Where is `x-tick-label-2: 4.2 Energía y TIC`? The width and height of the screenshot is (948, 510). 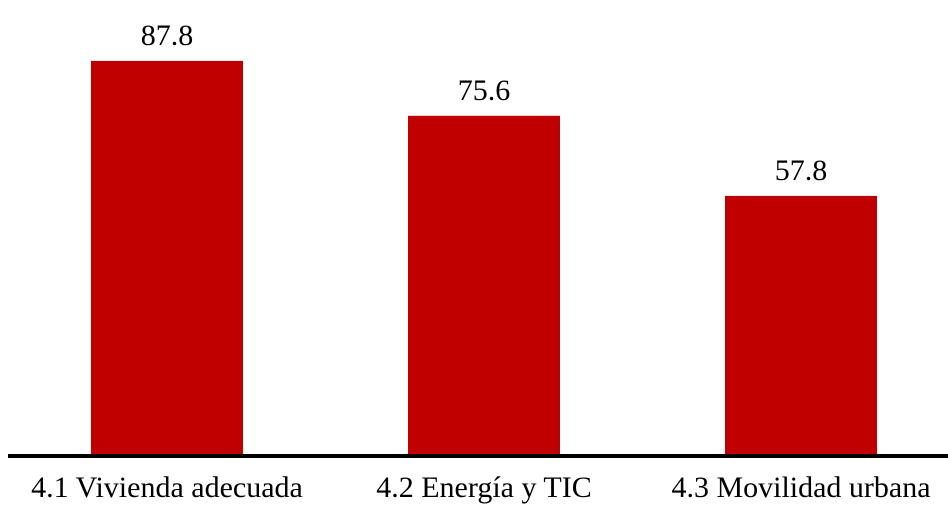 x-tick-label-2: 4.2 Energía y TIC is located at coordinates (484, 487).